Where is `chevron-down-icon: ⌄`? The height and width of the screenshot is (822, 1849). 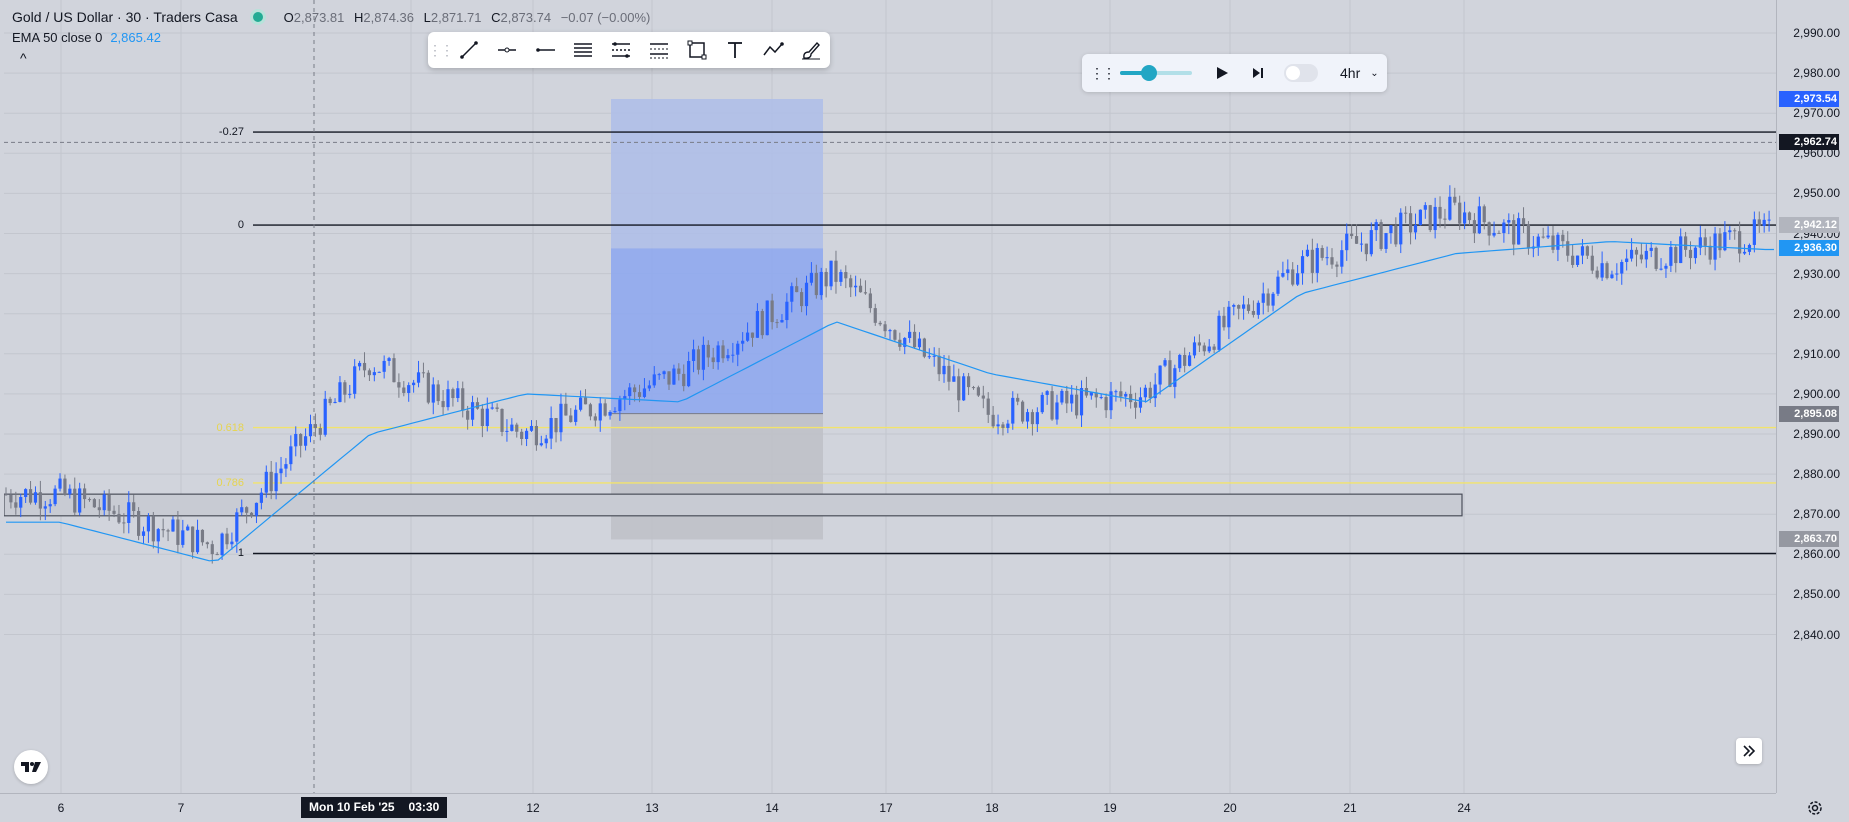
chevron-down-icon: ⌄ is located at coordinates (1374, 73).